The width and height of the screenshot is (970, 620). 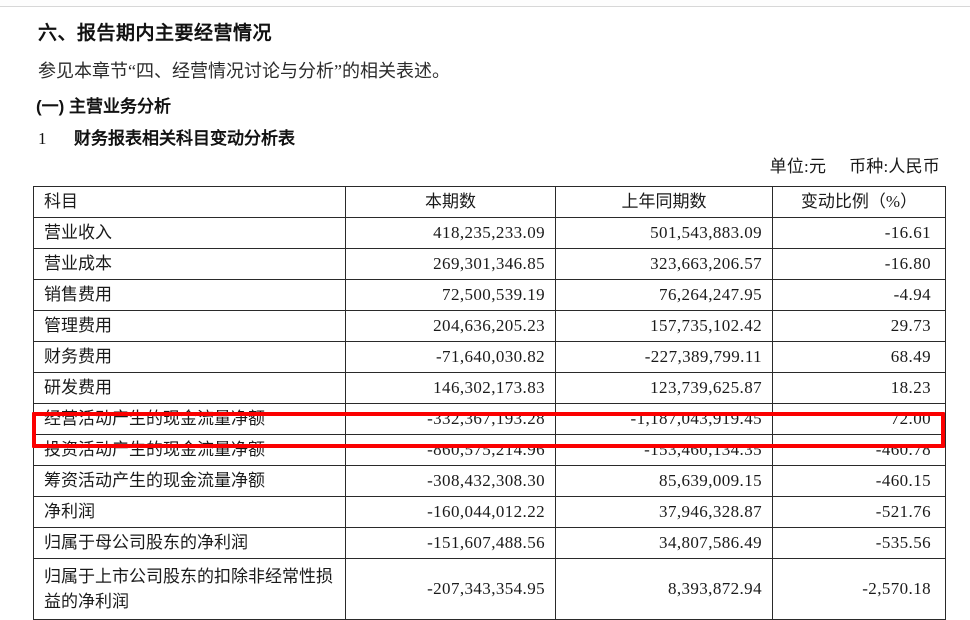 What do you see at coordinates (450, 481) in the screenshot?
I see `row-current-value: -308,432,308.30` at bounding box center [450, 481].